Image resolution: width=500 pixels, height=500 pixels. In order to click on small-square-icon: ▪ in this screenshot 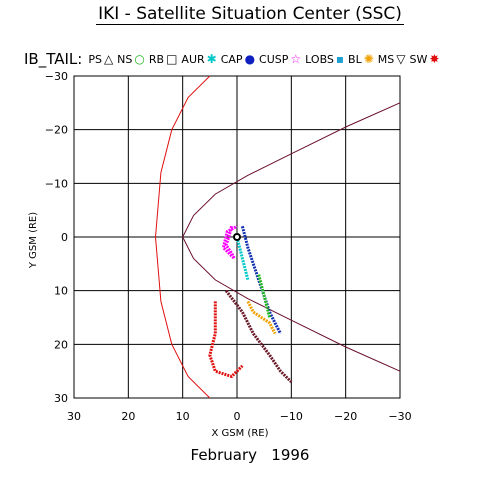, I will do `click(340, 59)`.